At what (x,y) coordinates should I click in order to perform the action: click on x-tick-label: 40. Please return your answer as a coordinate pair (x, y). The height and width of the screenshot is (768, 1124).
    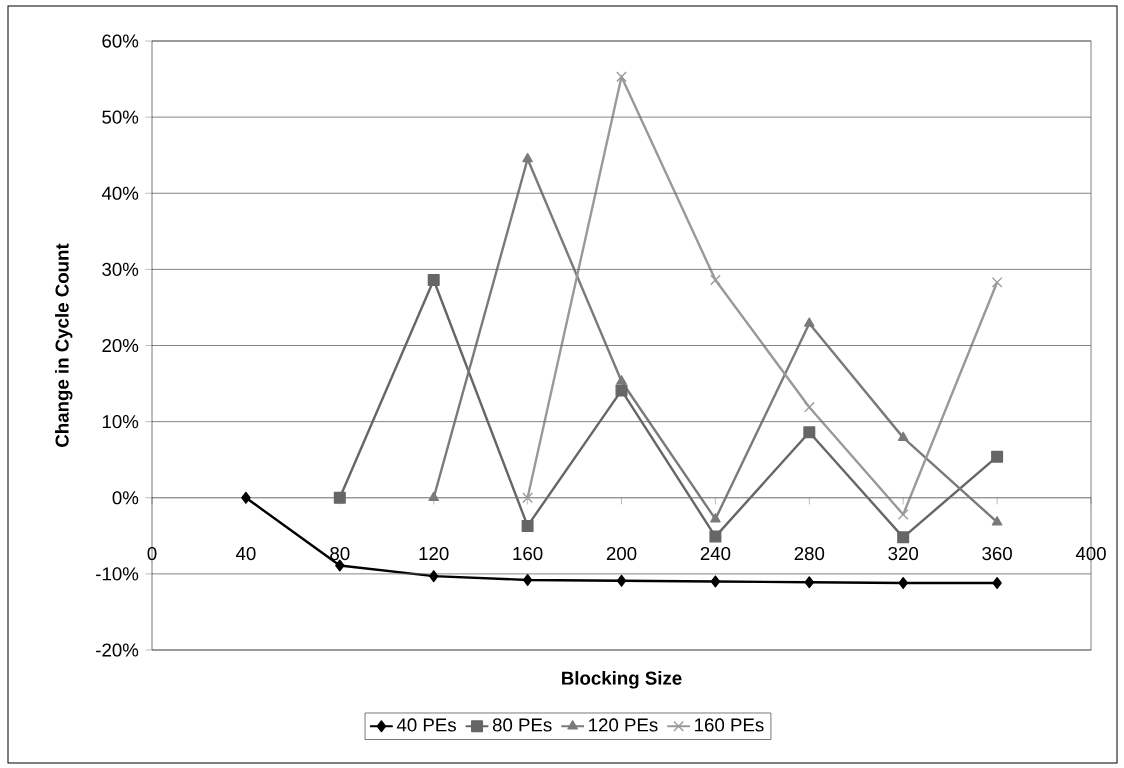
    Looking at the image, I should click on (245, 553).